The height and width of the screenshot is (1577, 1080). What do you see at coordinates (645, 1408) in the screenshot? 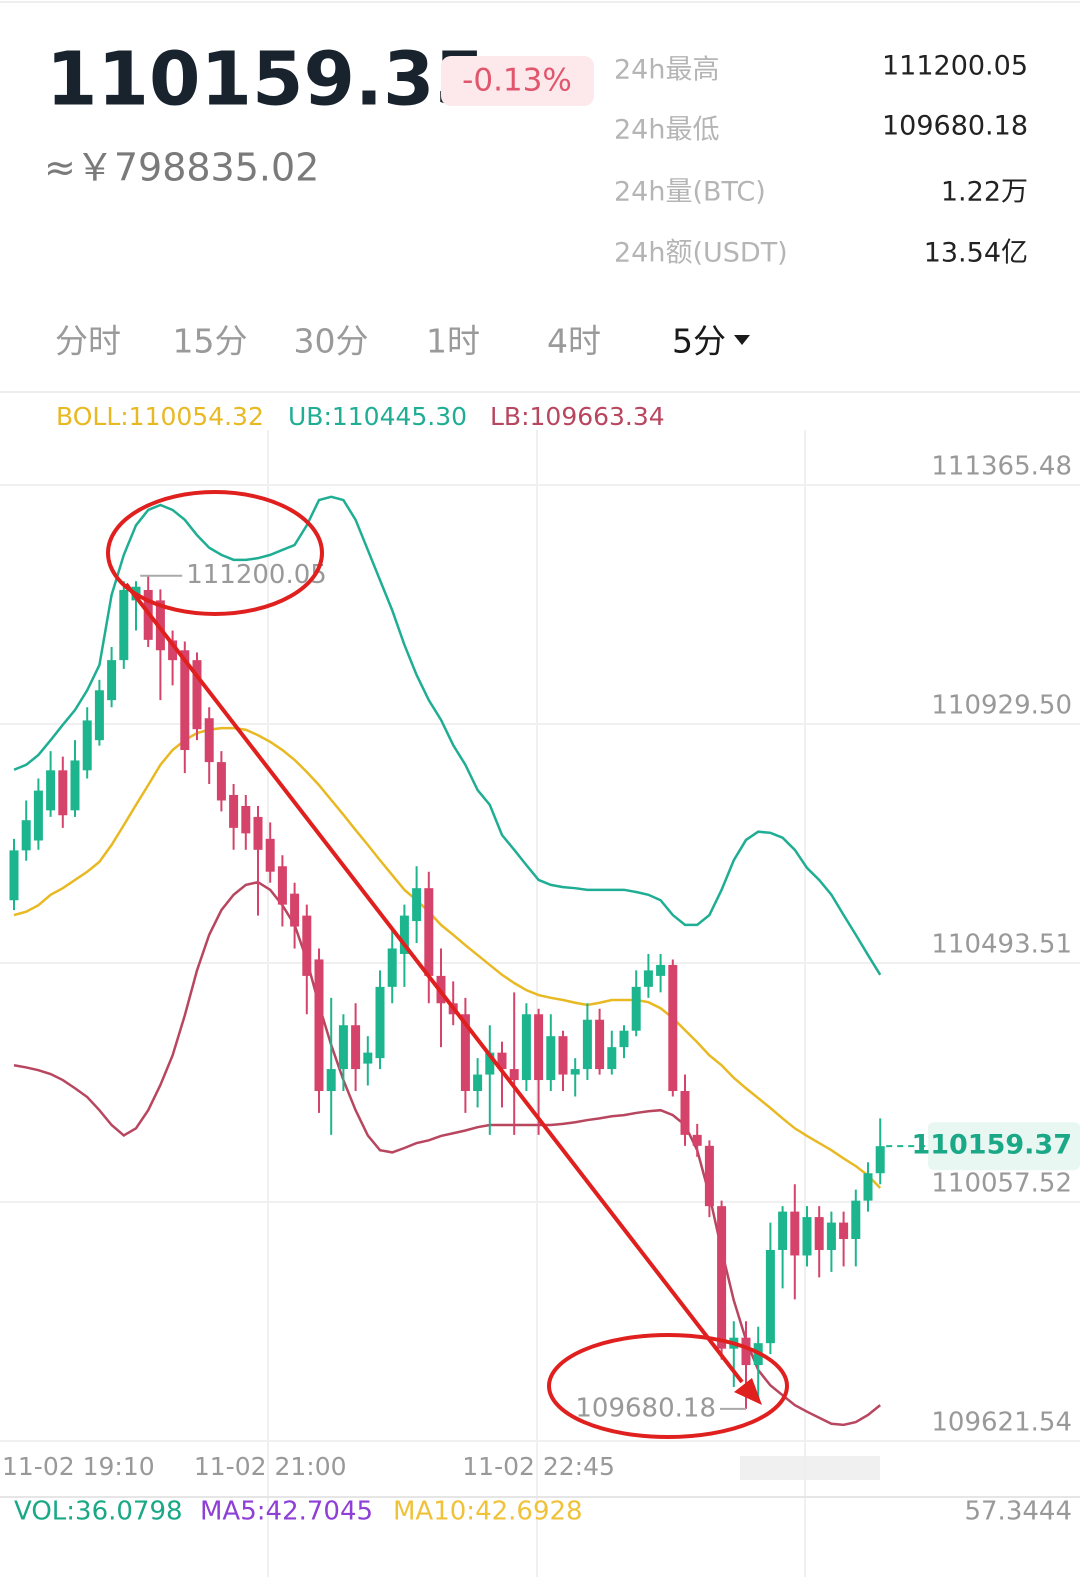
I see `low-marker-label: 109680.18` at bounding box center [645, 1408].